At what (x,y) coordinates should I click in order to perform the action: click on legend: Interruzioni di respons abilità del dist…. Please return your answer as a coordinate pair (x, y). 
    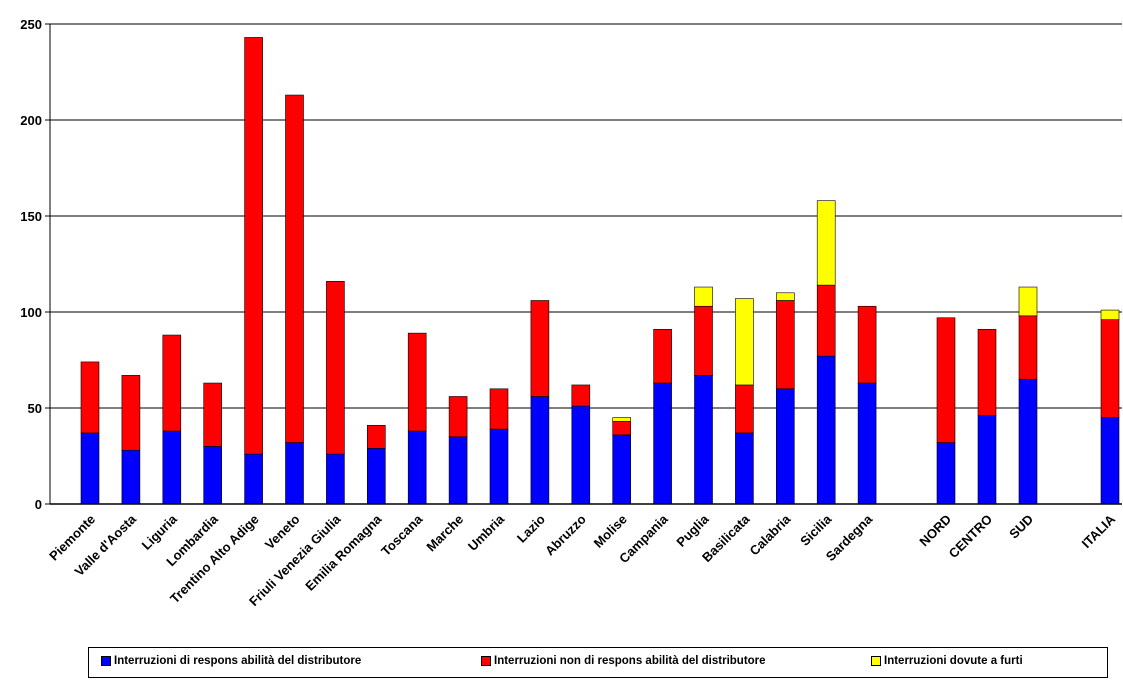
    Looking at the image, I should click on (598, 662).